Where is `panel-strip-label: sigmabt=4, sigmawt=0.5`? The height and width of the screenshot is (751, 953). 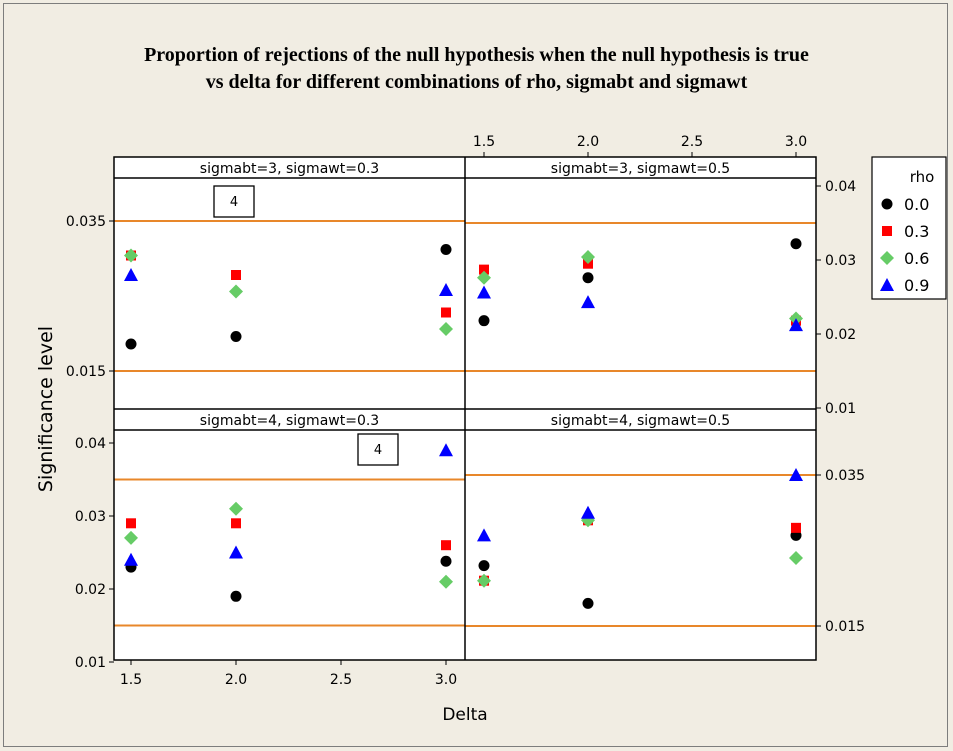
panel-strip-label: sigmabt=4, sigmawt=0.5 is located at coordinates (640, 421).